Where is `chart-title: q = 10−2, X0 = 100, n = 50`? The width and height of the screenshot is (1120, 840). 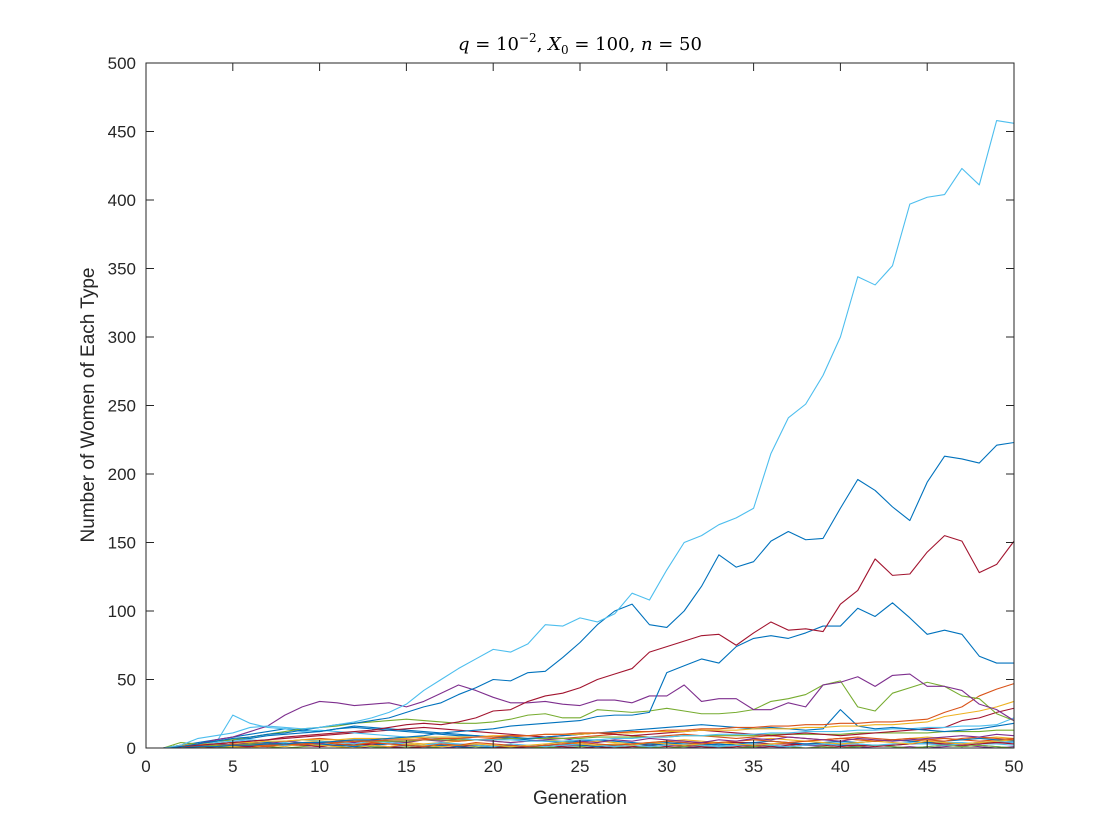
chart-title: q = 10−2, X0 = 100, n = 50 is located at coordinates (580, 44).